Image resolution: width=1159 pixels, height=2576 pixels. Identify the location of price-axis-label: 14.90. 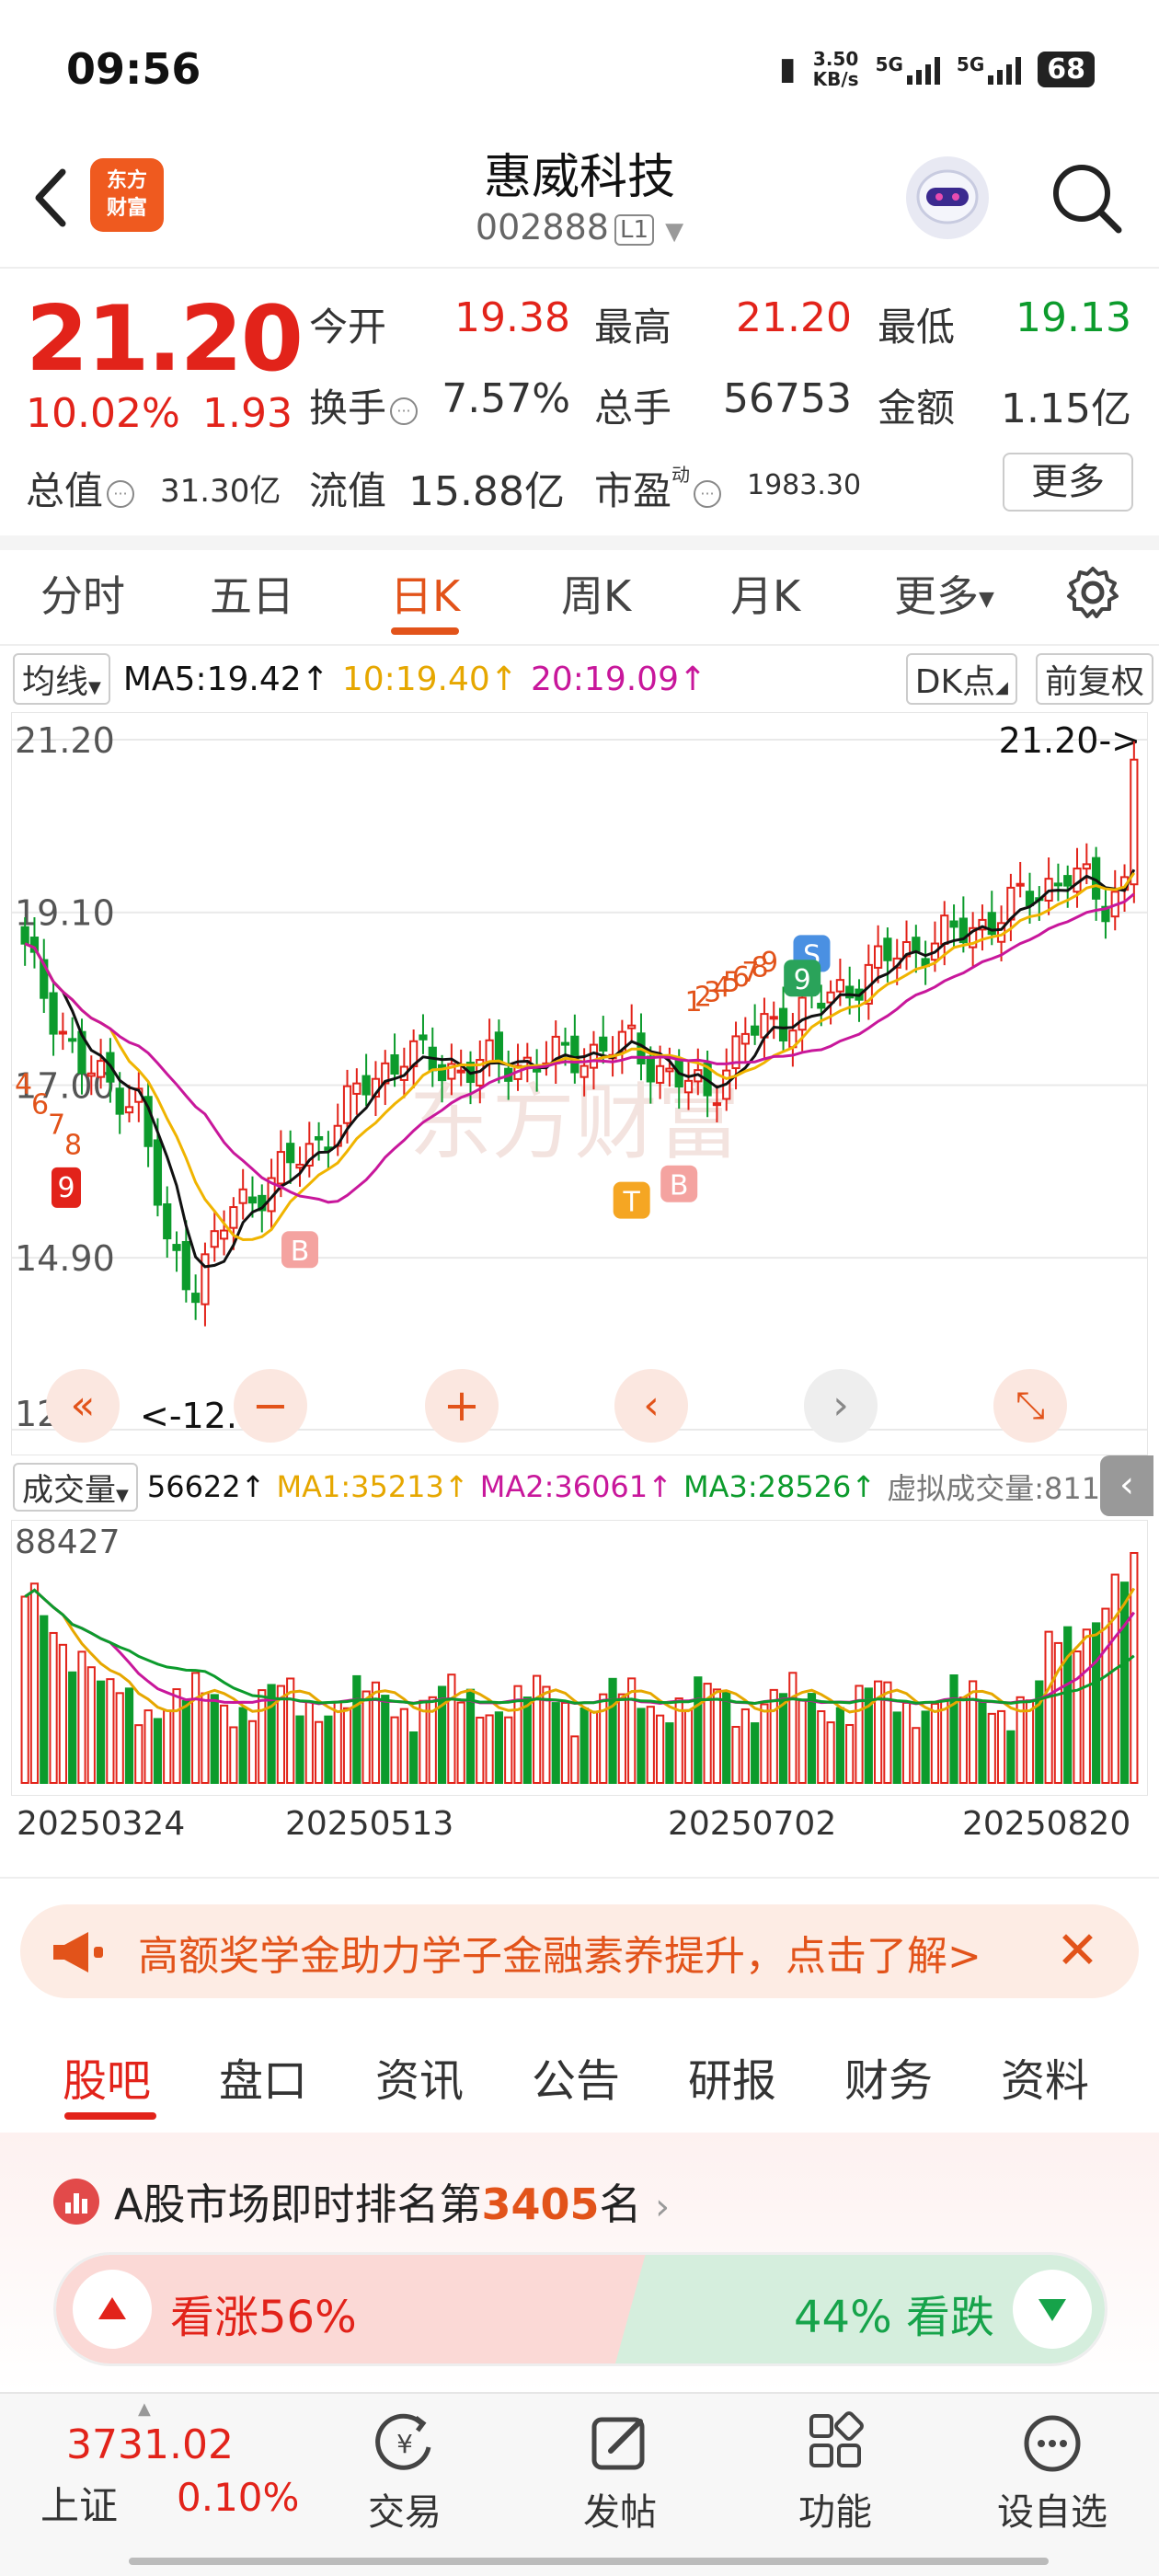
(65, 1258).